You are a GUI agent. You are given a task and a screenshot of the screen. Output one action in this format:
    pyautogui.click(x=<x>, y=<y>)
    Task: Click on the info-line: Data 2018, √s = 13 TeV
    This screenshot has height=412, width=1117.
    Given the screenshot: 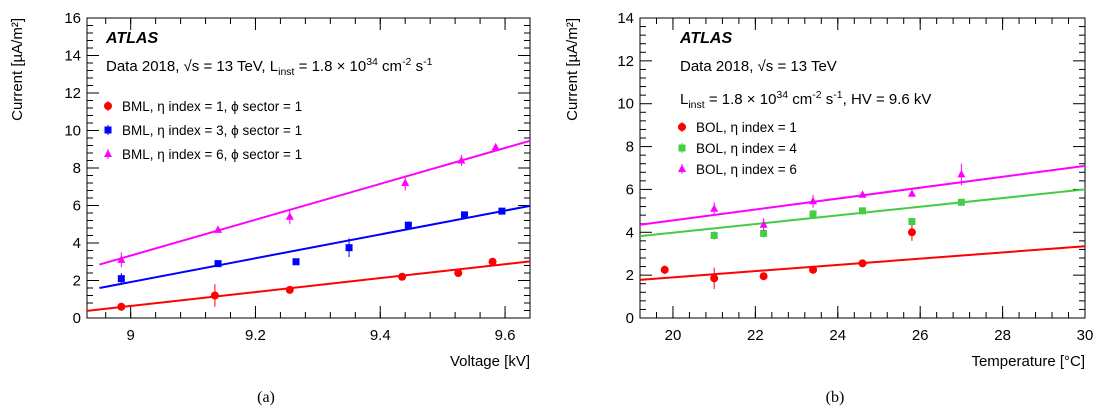 What is the action you would take?
    pyautogui.click(x=758, y=66)
    